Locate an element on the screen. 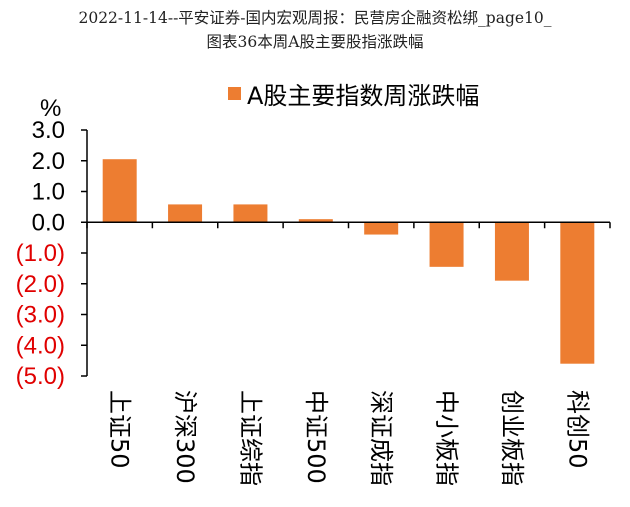 Image resolution: width=630 pixels, height=507 pixels. category-label: 中小板指 is located at coordinates (447, 438).